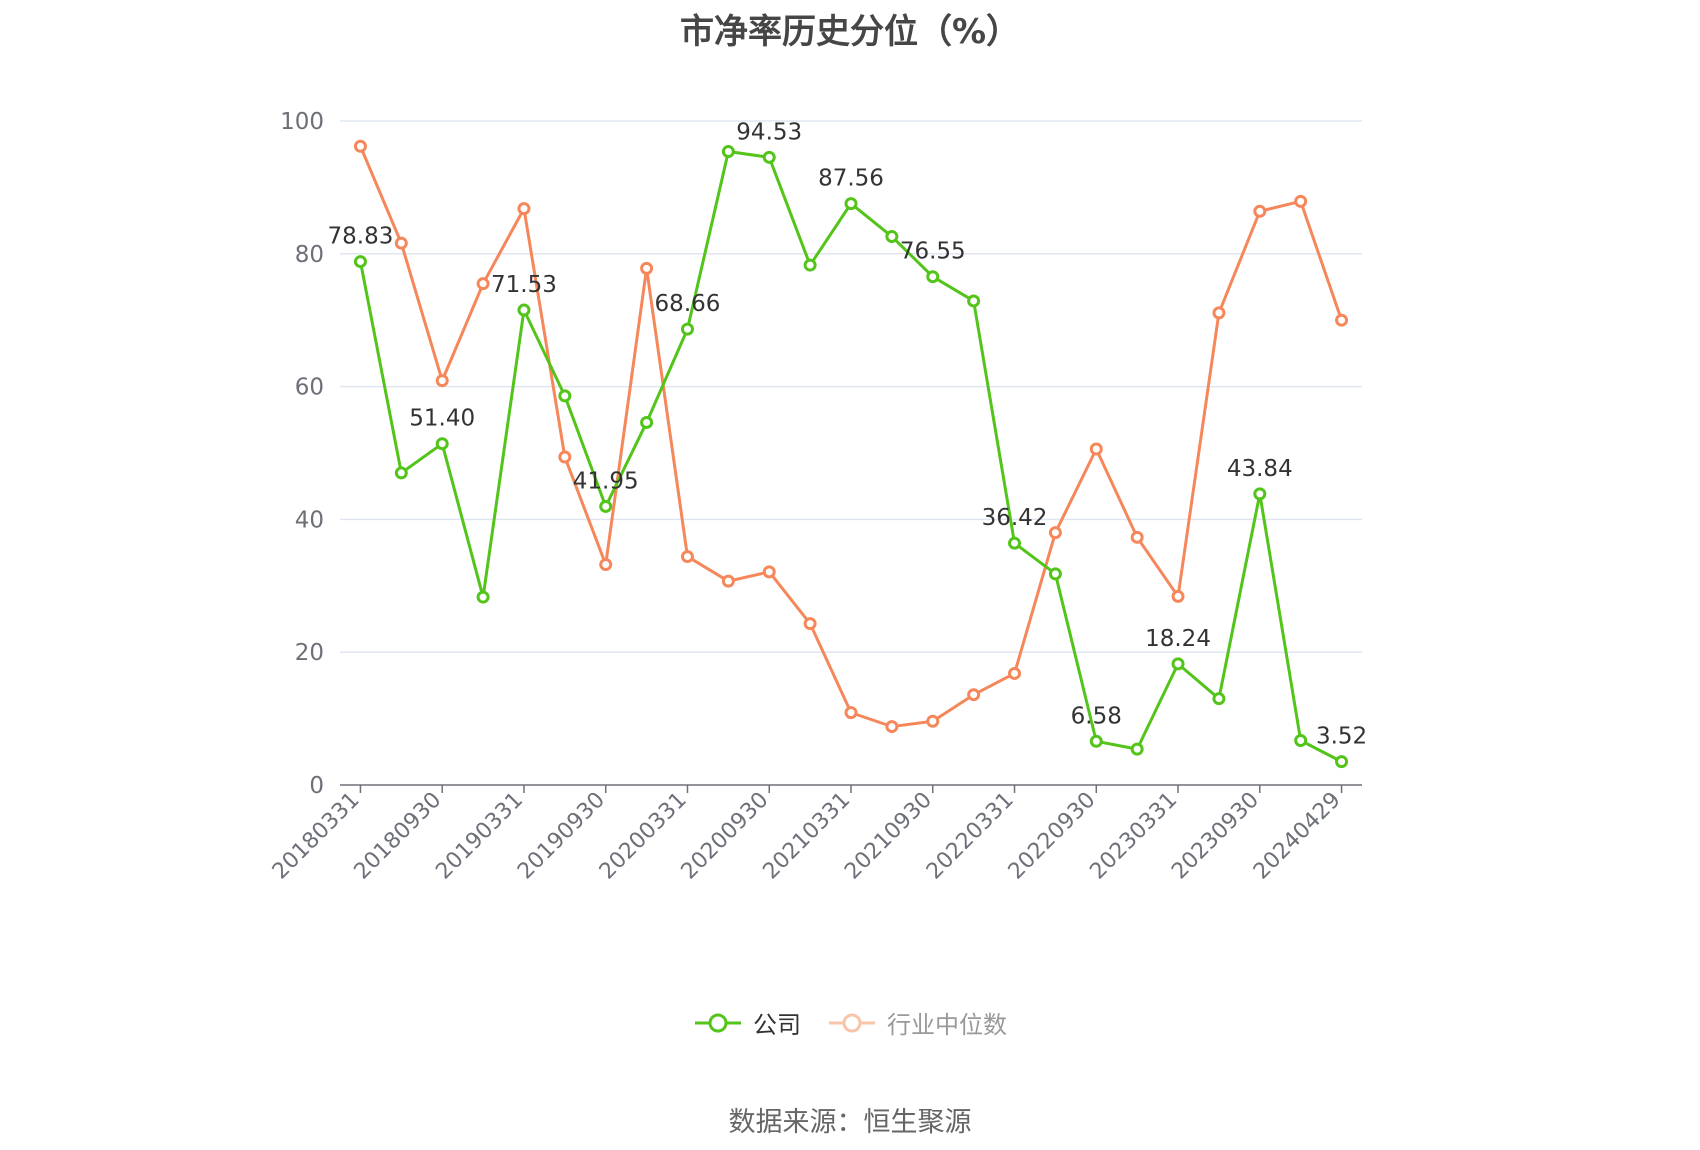  What do you see at coordinates (747, 1022) in the screenshot?
I see `legend-item-company: 公司` at bounding box center [747, 1022].